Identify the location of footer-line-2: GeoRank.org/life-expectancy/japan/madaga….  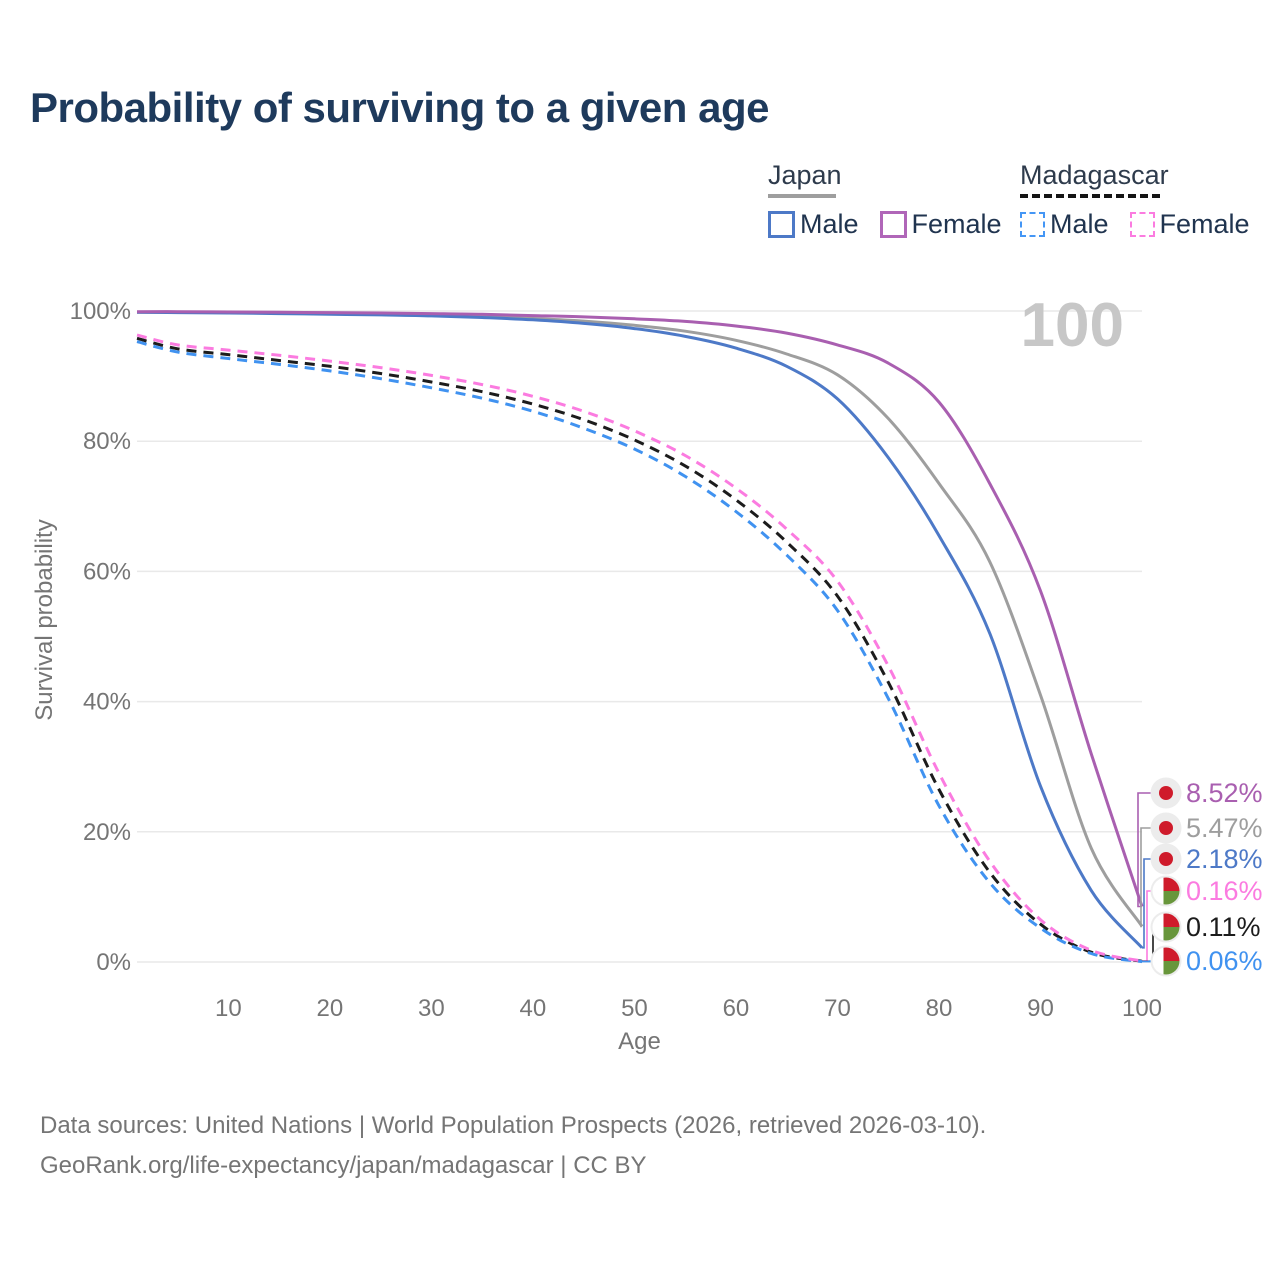
(343, 1165).